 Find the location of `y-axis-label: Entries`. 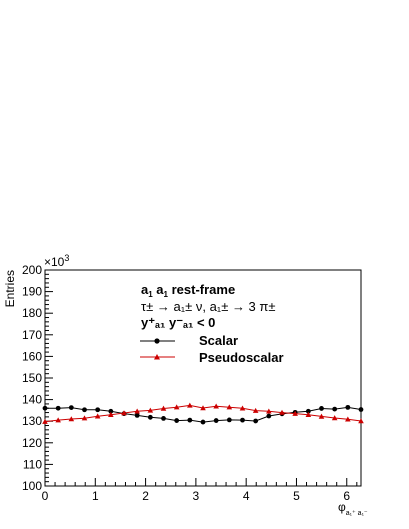

y-axis-label: Entries is located at coordinates (10, 288).